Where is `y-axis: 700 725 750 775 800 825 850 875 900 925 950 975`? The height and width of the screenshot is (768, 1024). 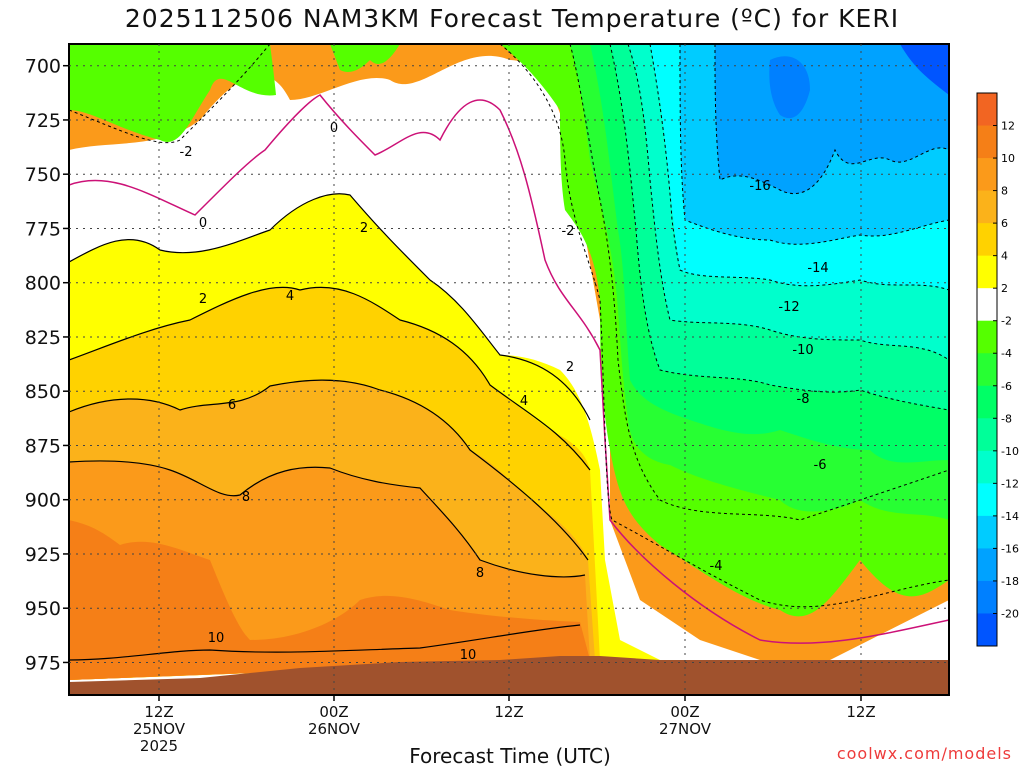
y-axis: 700 725 750 775 800 825 850 875 900 925 950 975 is located at coordinates (47, 365).